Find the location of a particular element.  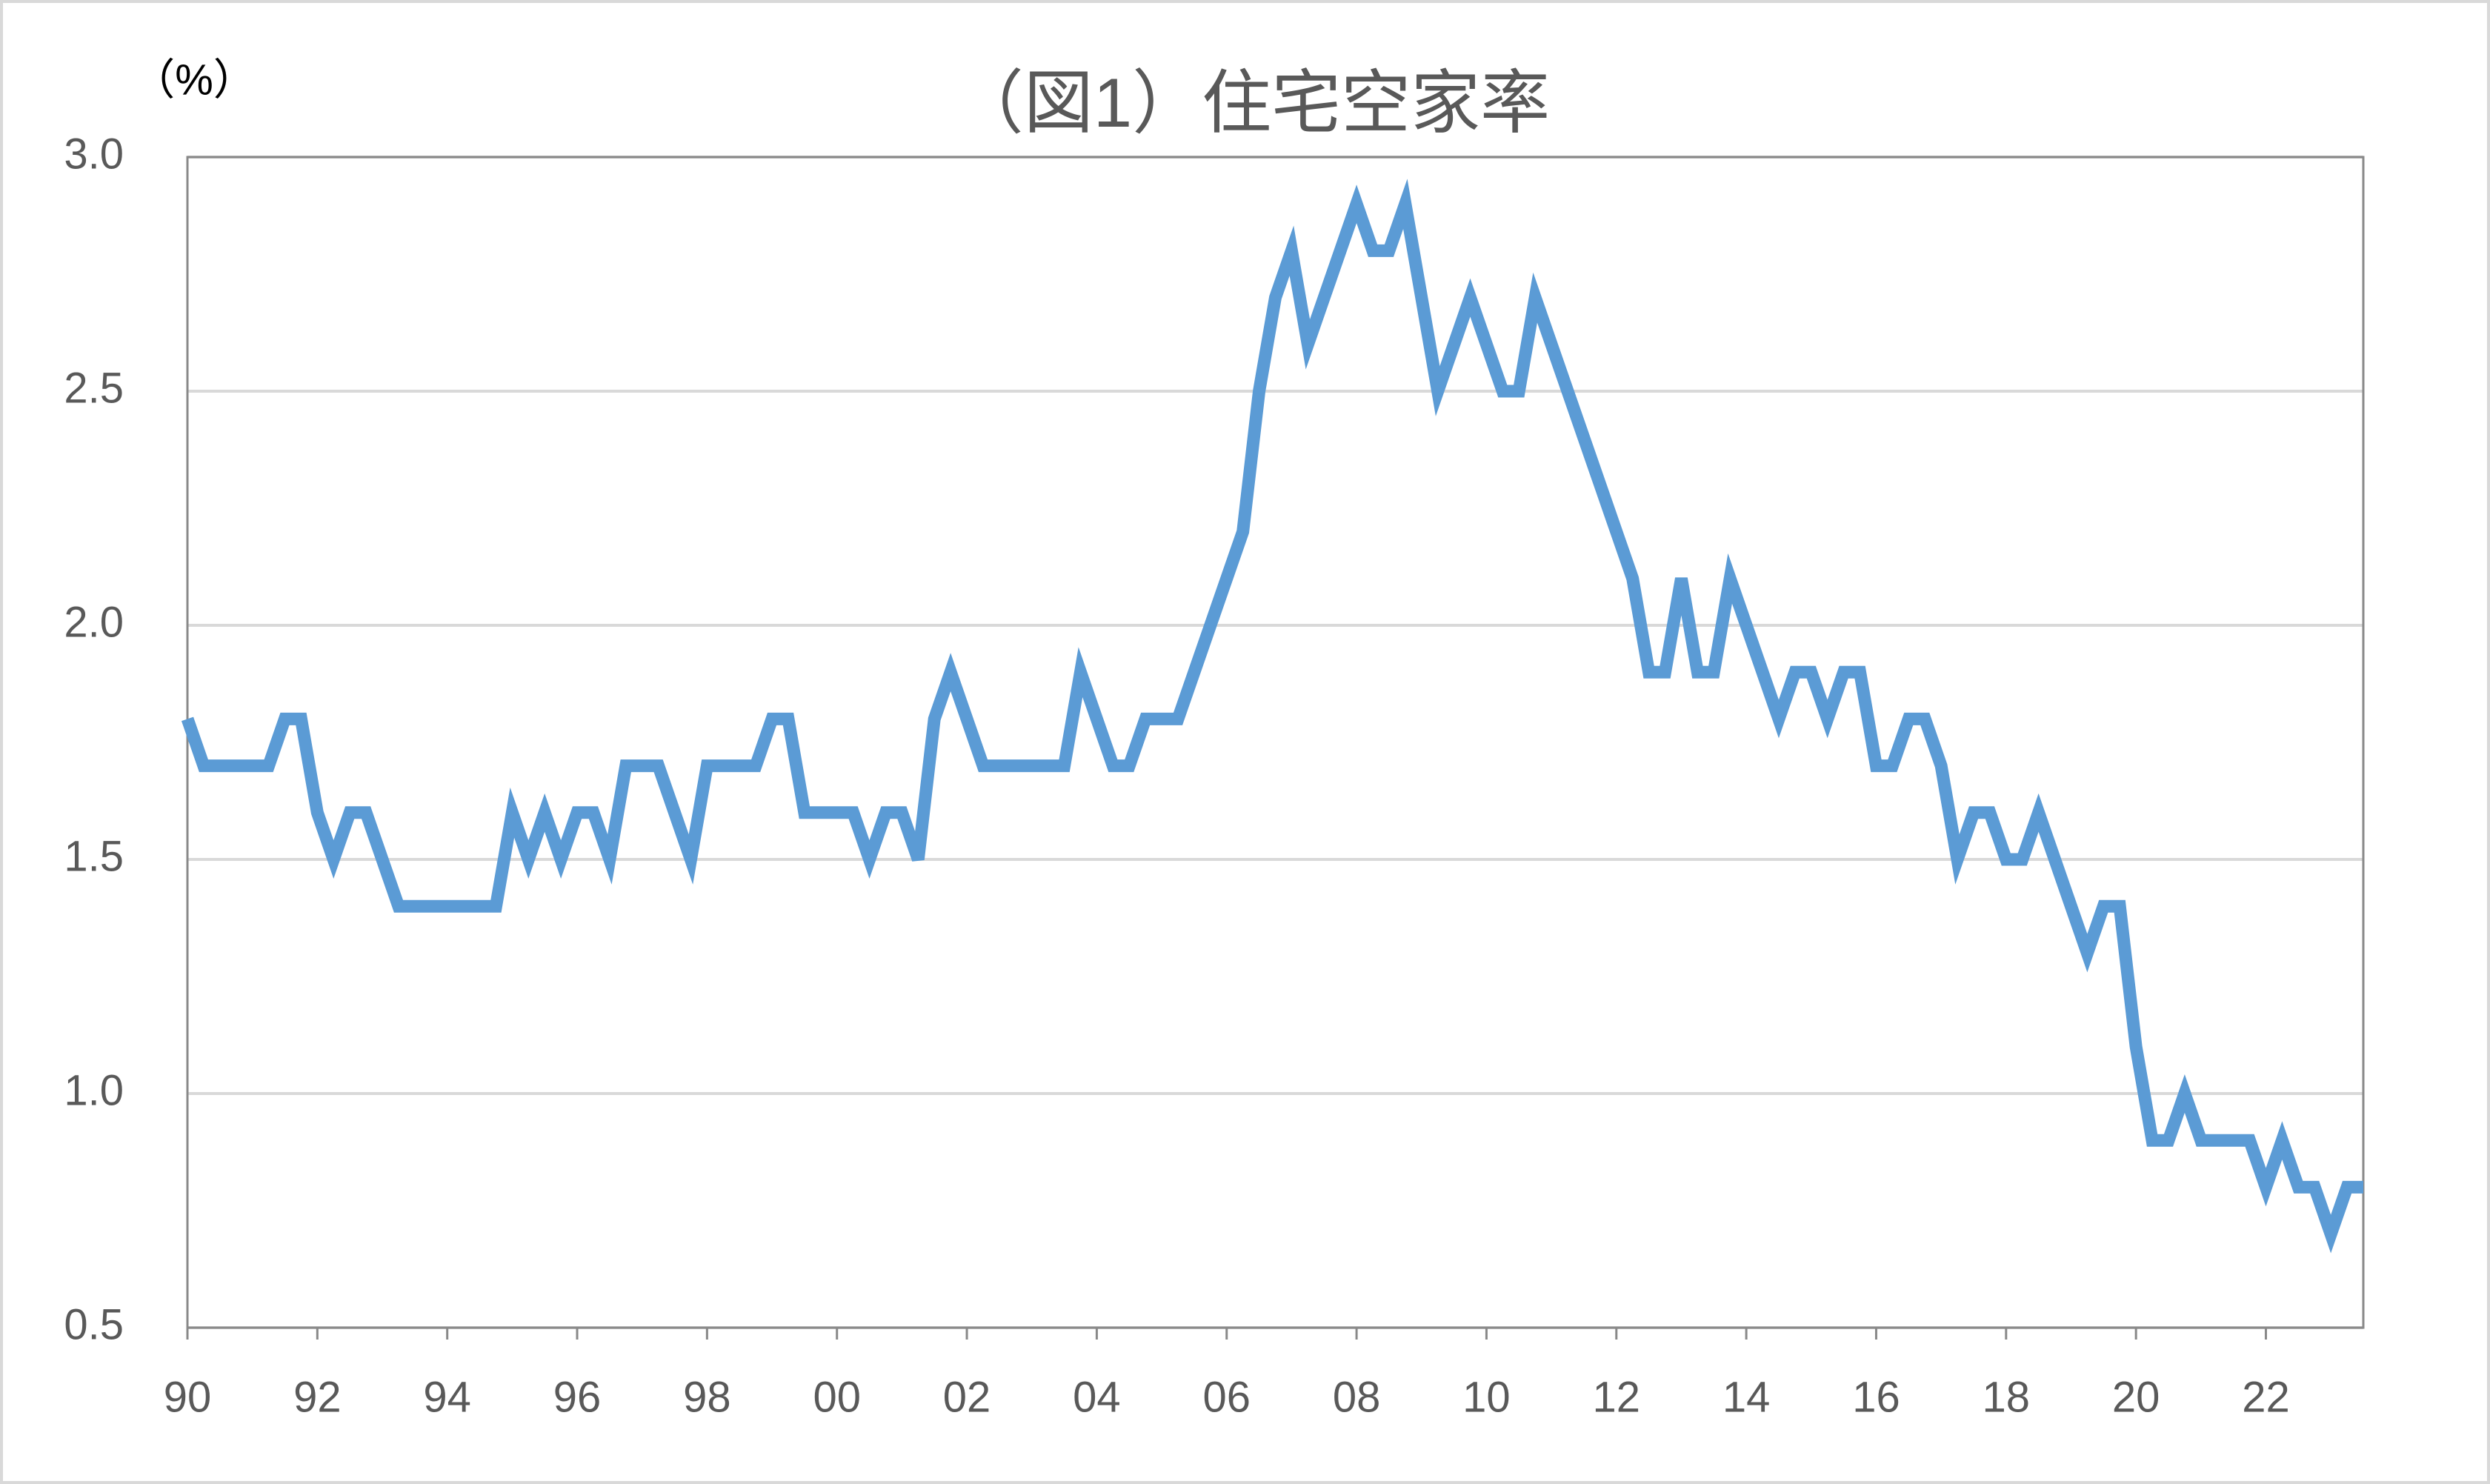

x-tick-label: 96 is located at coordinates (577, 1397).